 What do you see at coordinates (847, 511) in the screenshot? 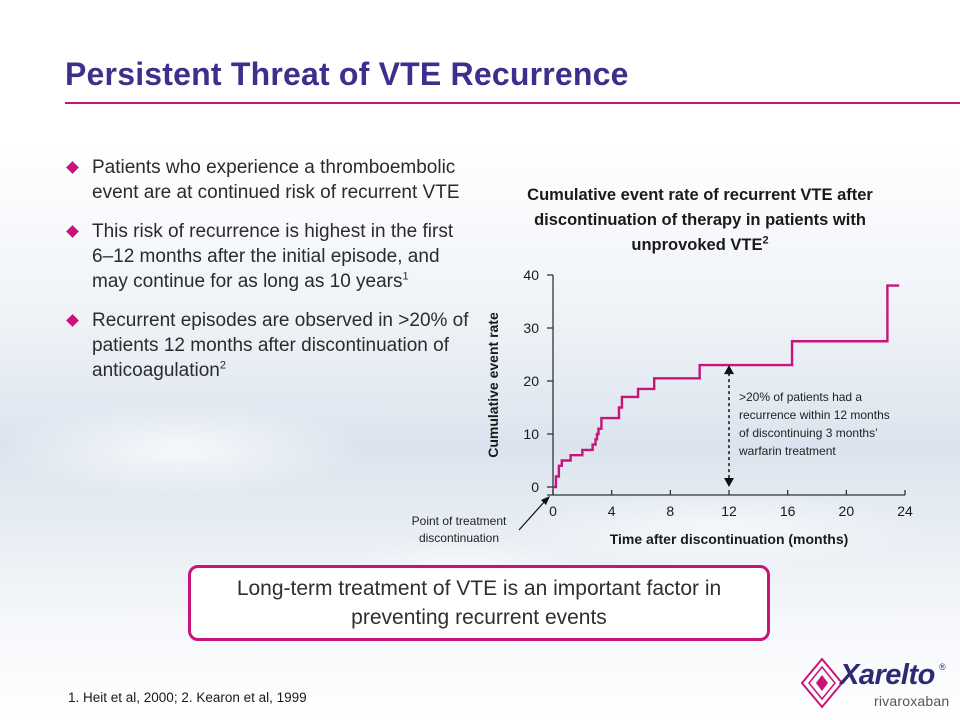
I see `x-tick-label: 20` at bounding box center [847, 511].